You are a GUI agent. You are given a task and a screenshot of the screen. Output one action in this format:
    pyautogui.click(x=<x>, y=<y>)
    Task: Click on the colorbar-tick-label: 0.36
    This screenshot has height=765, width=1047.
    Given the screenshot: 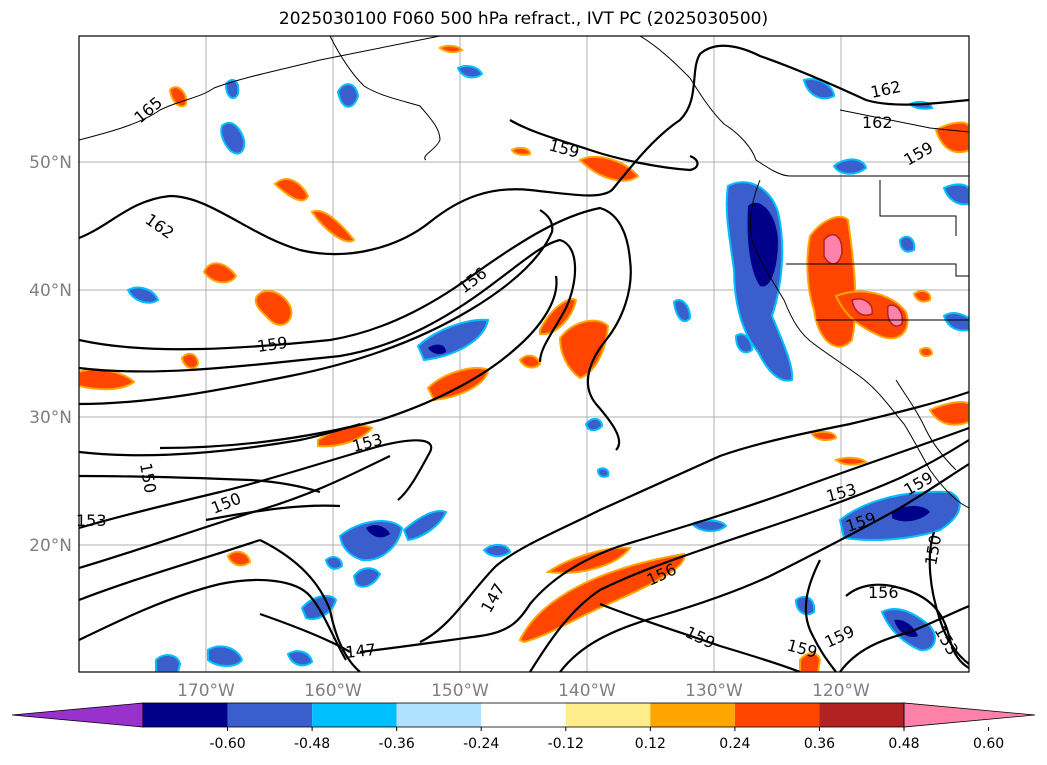 What is the action you would take?
    pyautogui.click(x=819, y=744)
    